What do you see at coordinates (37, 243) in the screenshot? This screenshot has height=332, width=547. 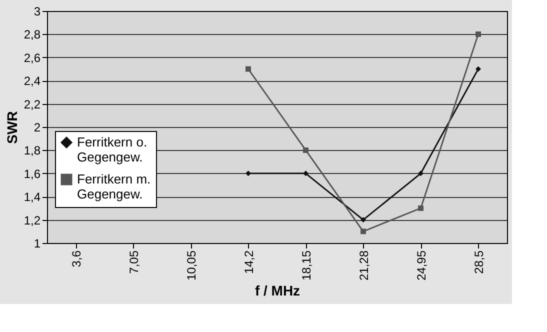 I see `y-tick-label: 1` at bounding box center [37, 243].